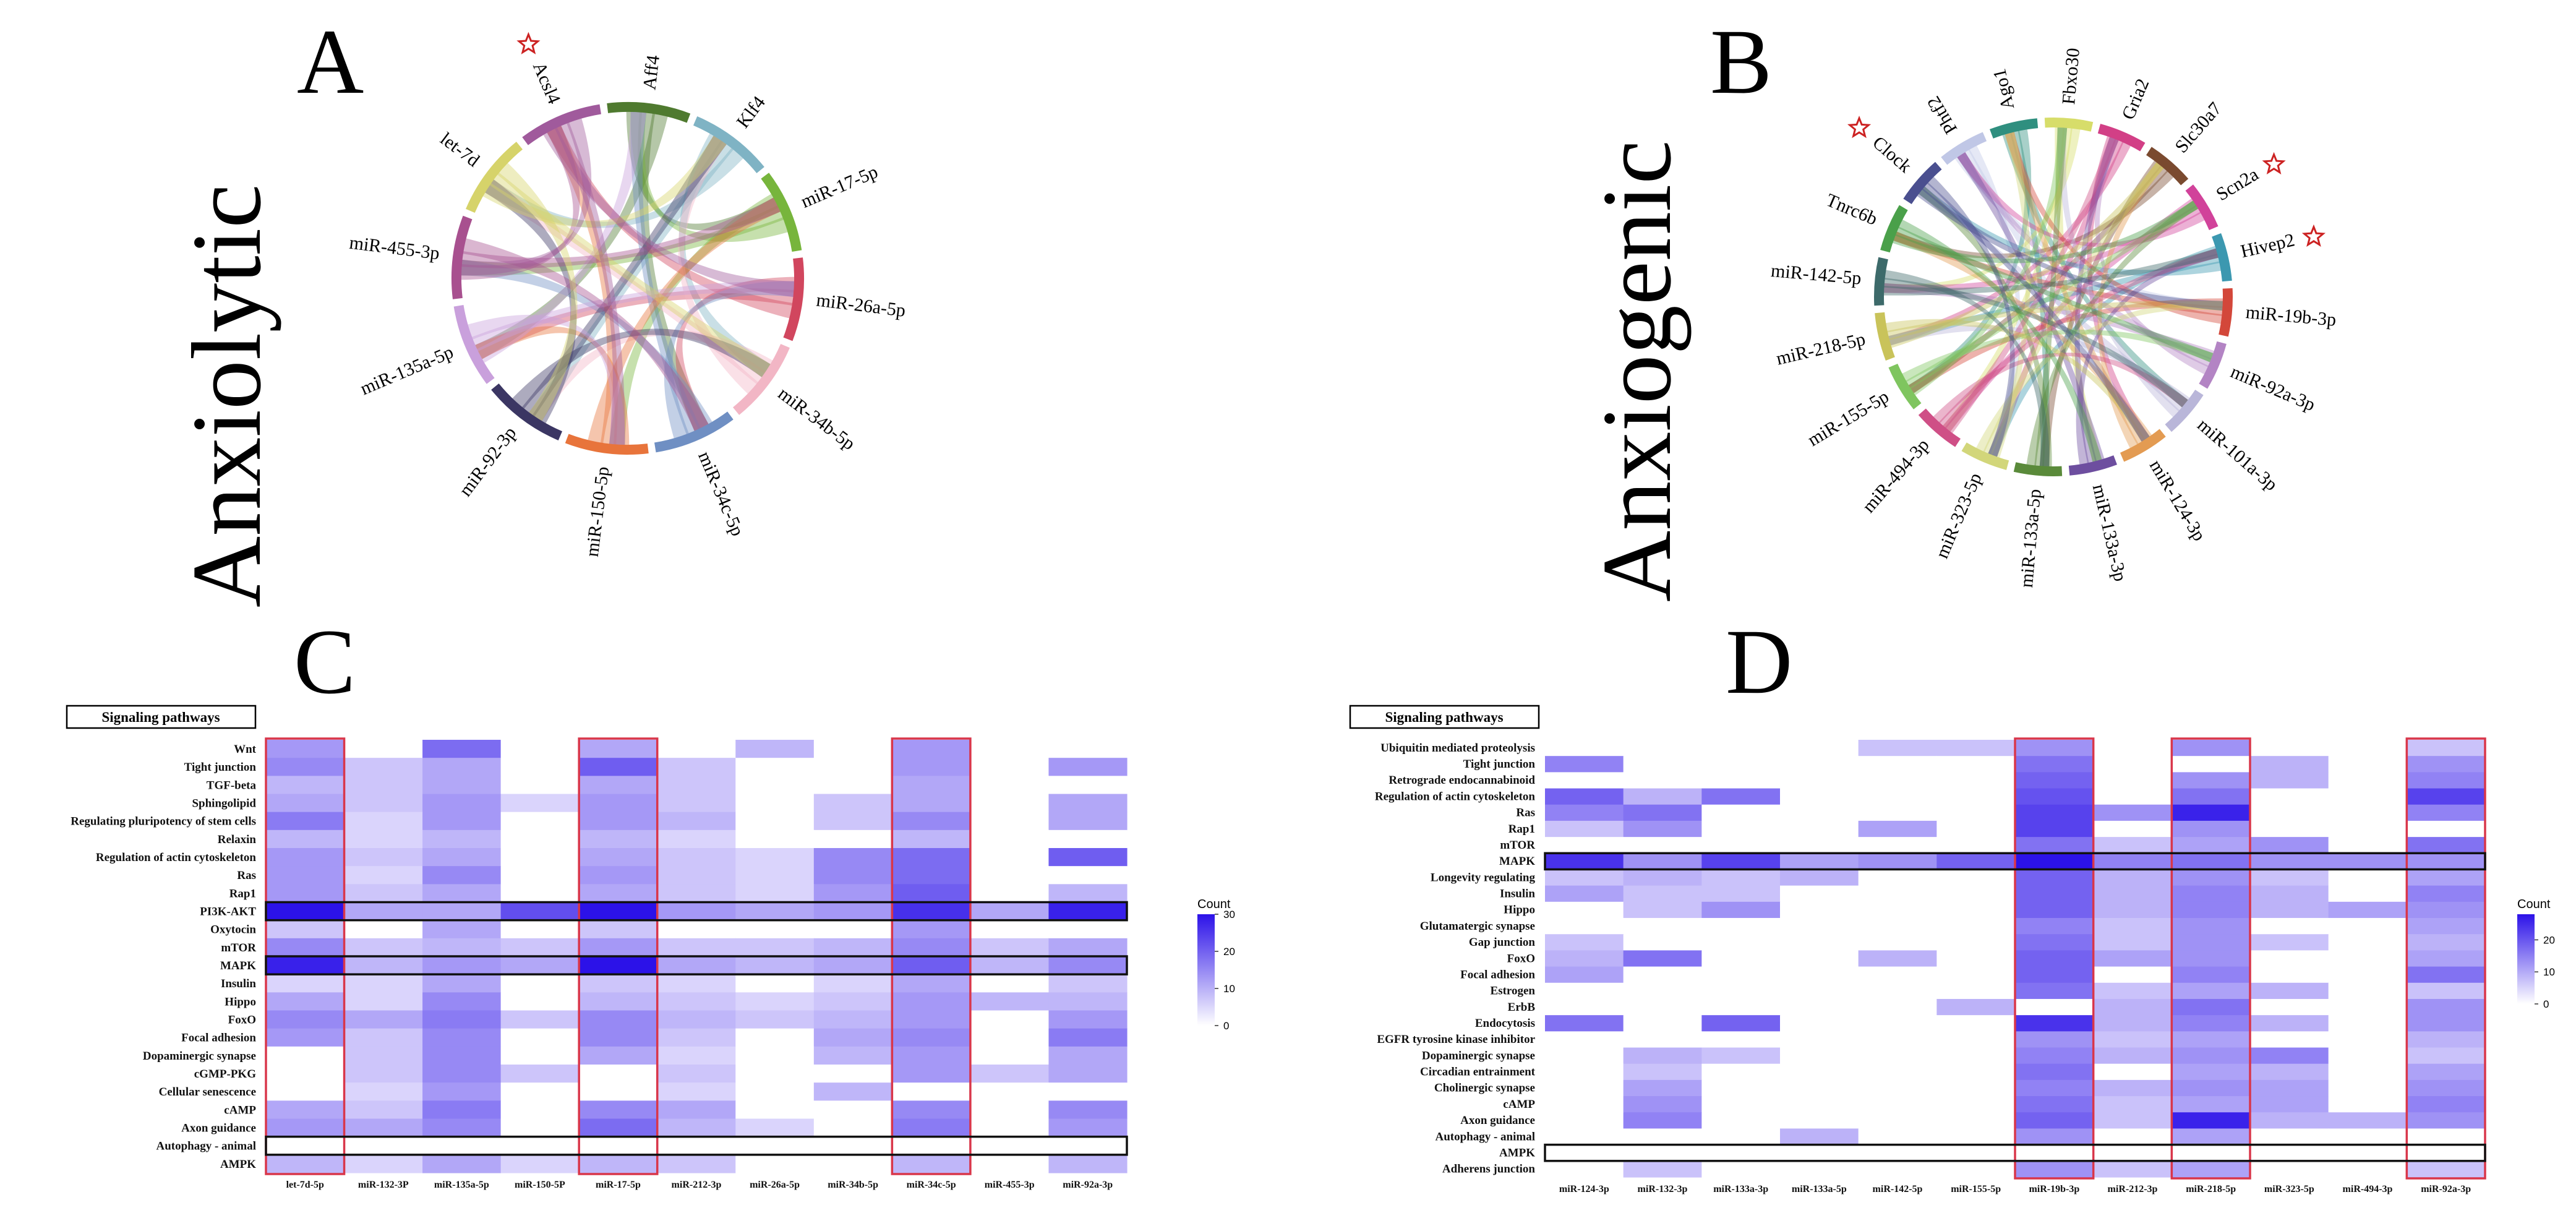  I want to click on heatmap-d-cell-adherens-junction-mir-155-5p, so click(1976, 1169).